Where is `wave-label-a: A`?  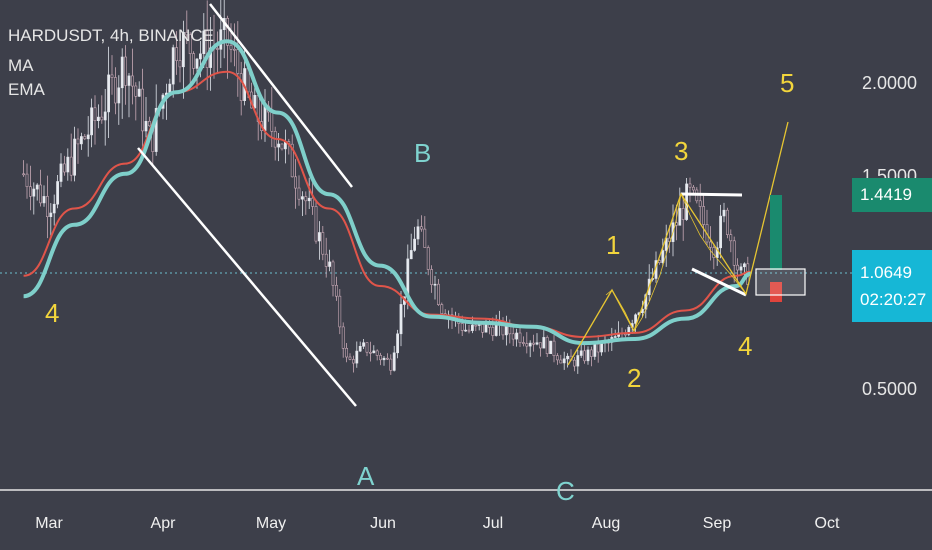 wave-label-a: A is located at coordinates (366, 476).